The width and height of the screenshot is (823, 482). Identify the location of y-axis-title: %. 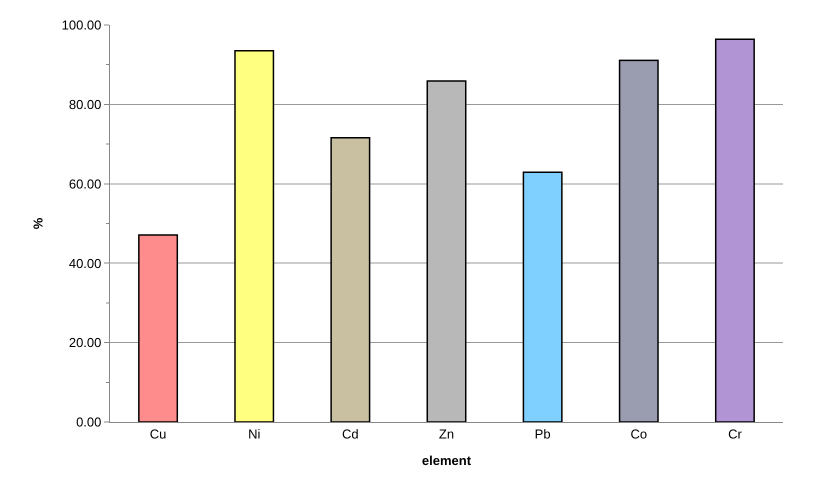
(38, 223).